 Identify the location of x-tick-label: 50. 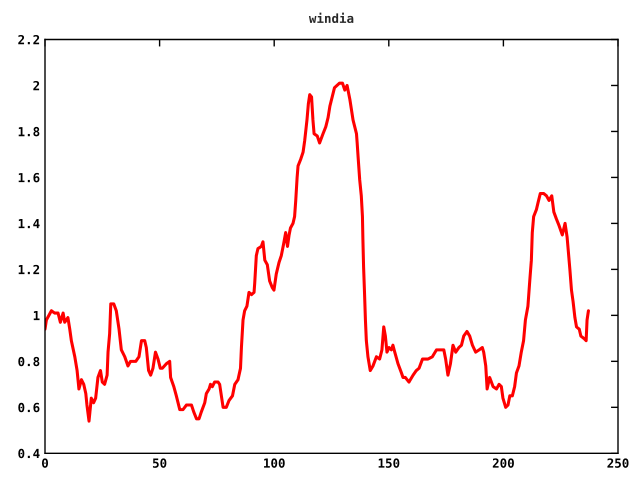
(159, 463).